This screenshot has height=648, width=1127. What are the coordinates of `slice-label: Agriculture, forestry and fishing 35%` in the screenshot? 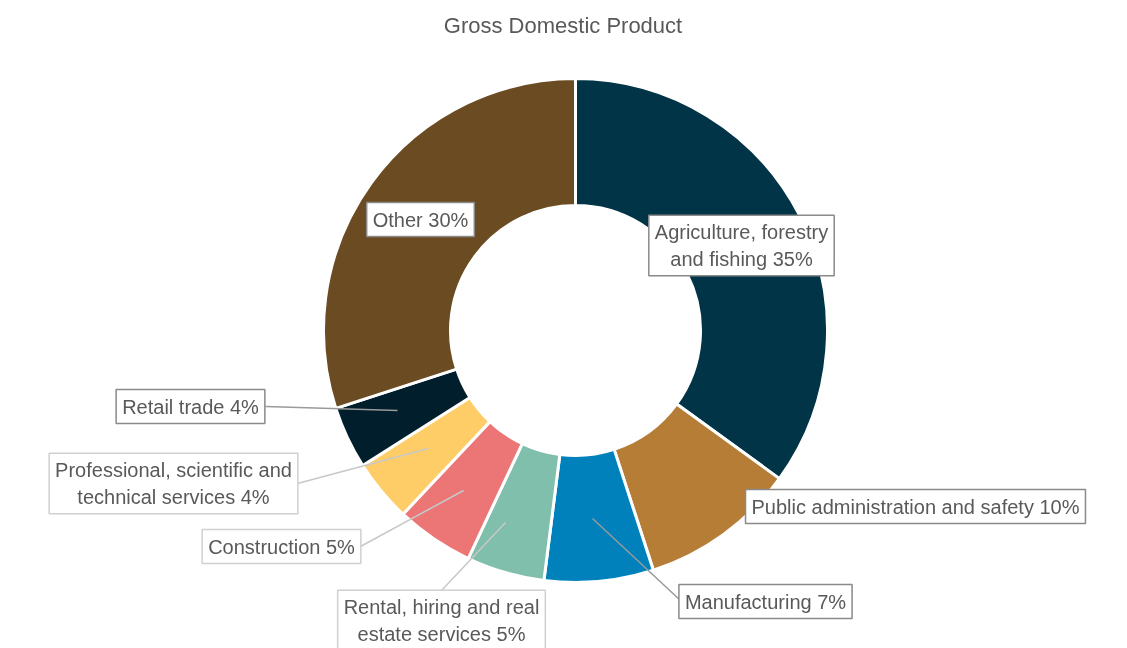 It's located at (741, 245).